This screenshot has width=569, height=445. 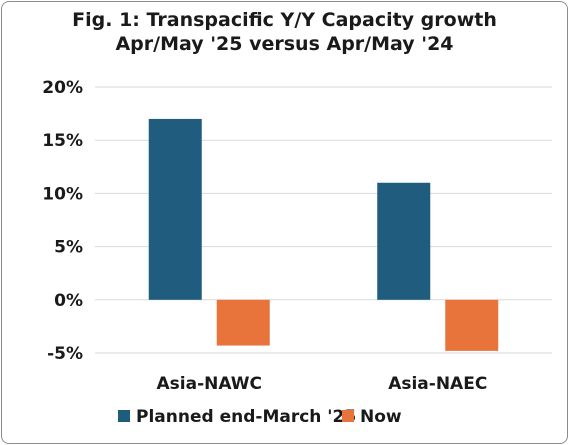 I want to click on legend-label: Now, so click(x=381, y=417).